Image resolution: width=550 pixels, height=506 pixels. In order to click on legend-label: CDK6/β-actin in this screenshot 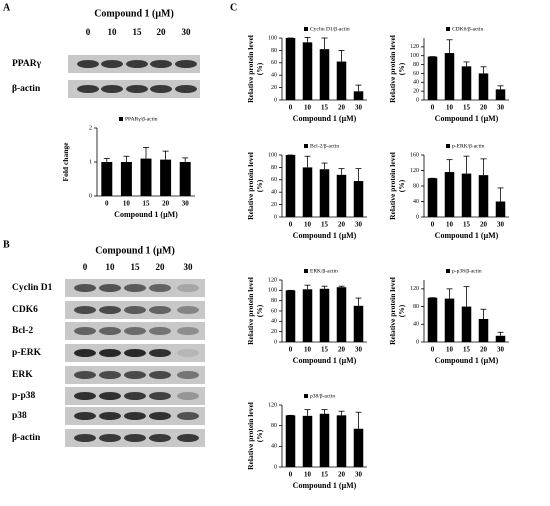, I will do `click(467, 29)`.